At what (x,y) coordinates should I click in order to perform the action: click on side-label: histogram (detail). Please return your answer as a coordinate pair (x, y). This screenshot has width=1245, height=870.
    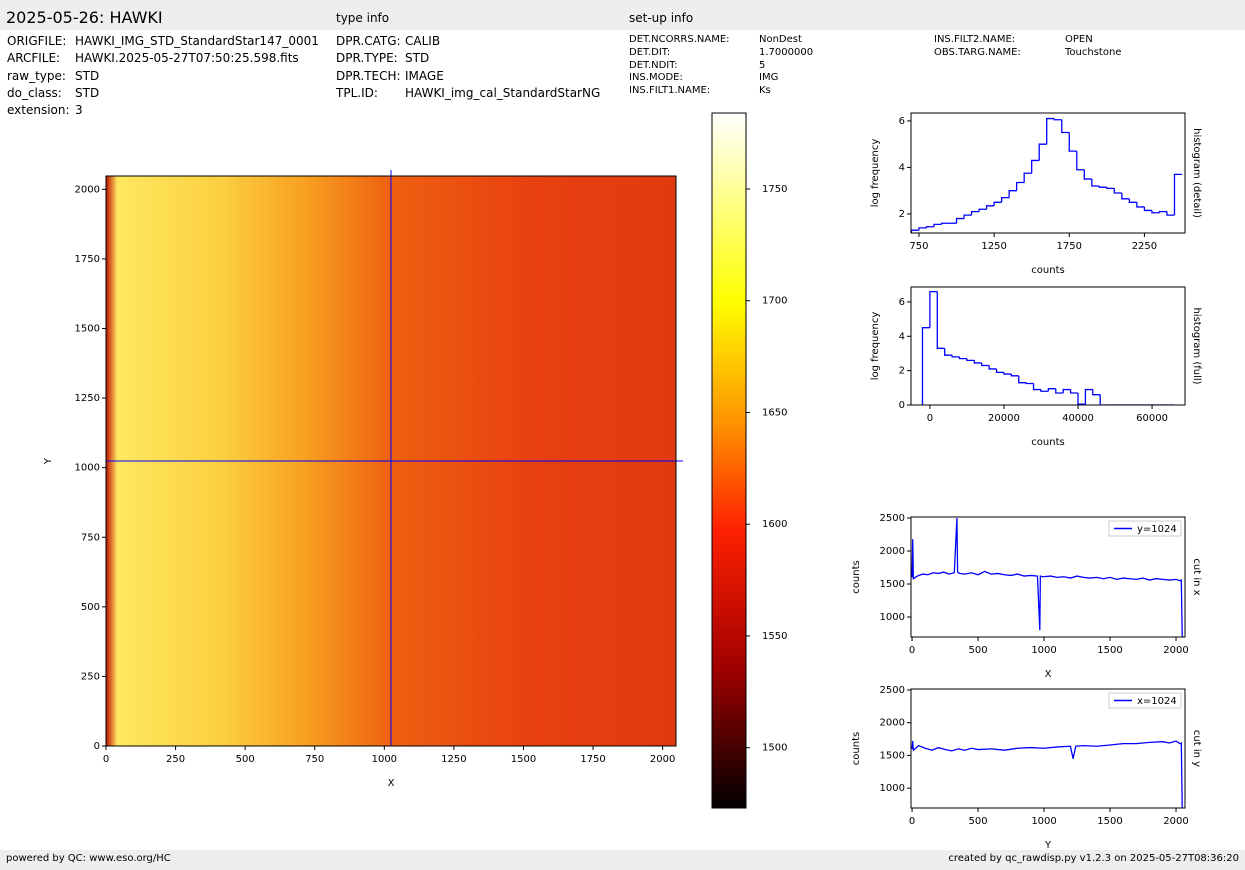
    Looking at the image, I should click on (1196, 173).